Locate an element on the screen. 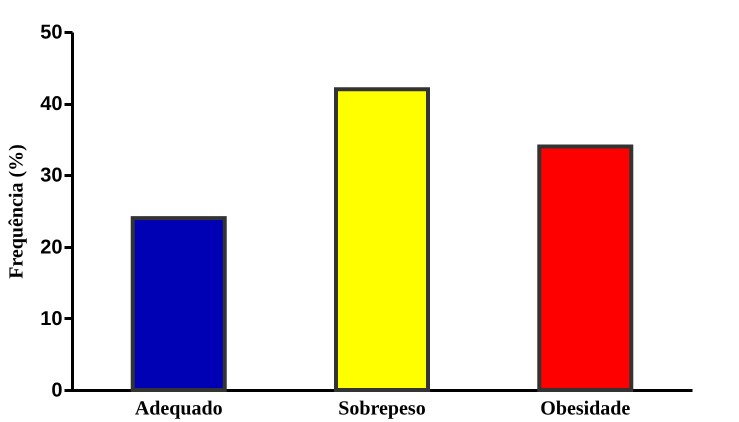  x-tick-label: Sobrepeso is located at coordinates (382, 409).